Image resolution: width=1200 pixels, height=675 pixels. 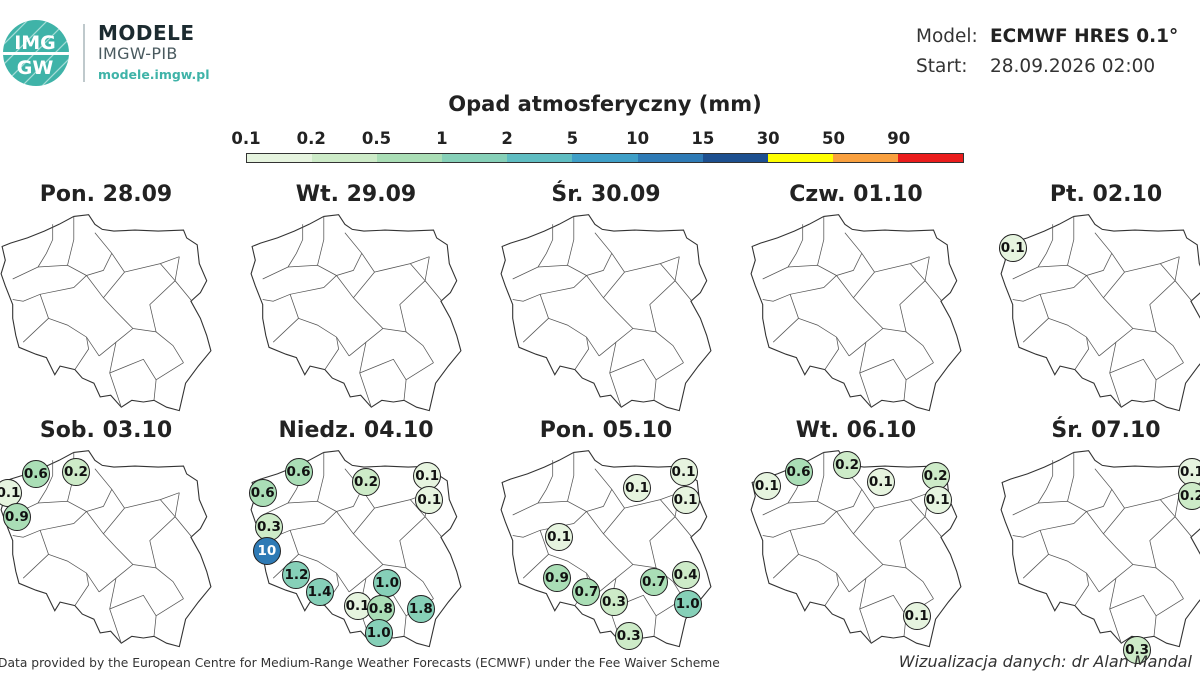 I want to click on panel-day-label: Czw. 01.10, so click(x=856, y=194).